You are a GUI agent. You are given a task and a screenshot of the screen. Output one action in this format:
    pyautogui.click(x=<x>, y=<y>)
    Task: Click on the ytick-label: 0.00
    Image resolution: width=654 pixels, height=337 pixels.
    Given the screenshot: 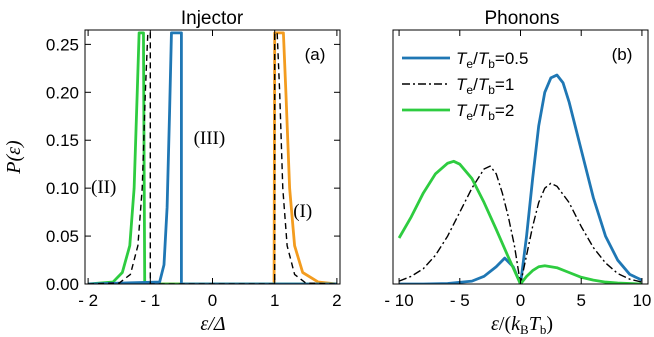 What is the action you would take?
    pyautogui.click(x=62, y=284)
    